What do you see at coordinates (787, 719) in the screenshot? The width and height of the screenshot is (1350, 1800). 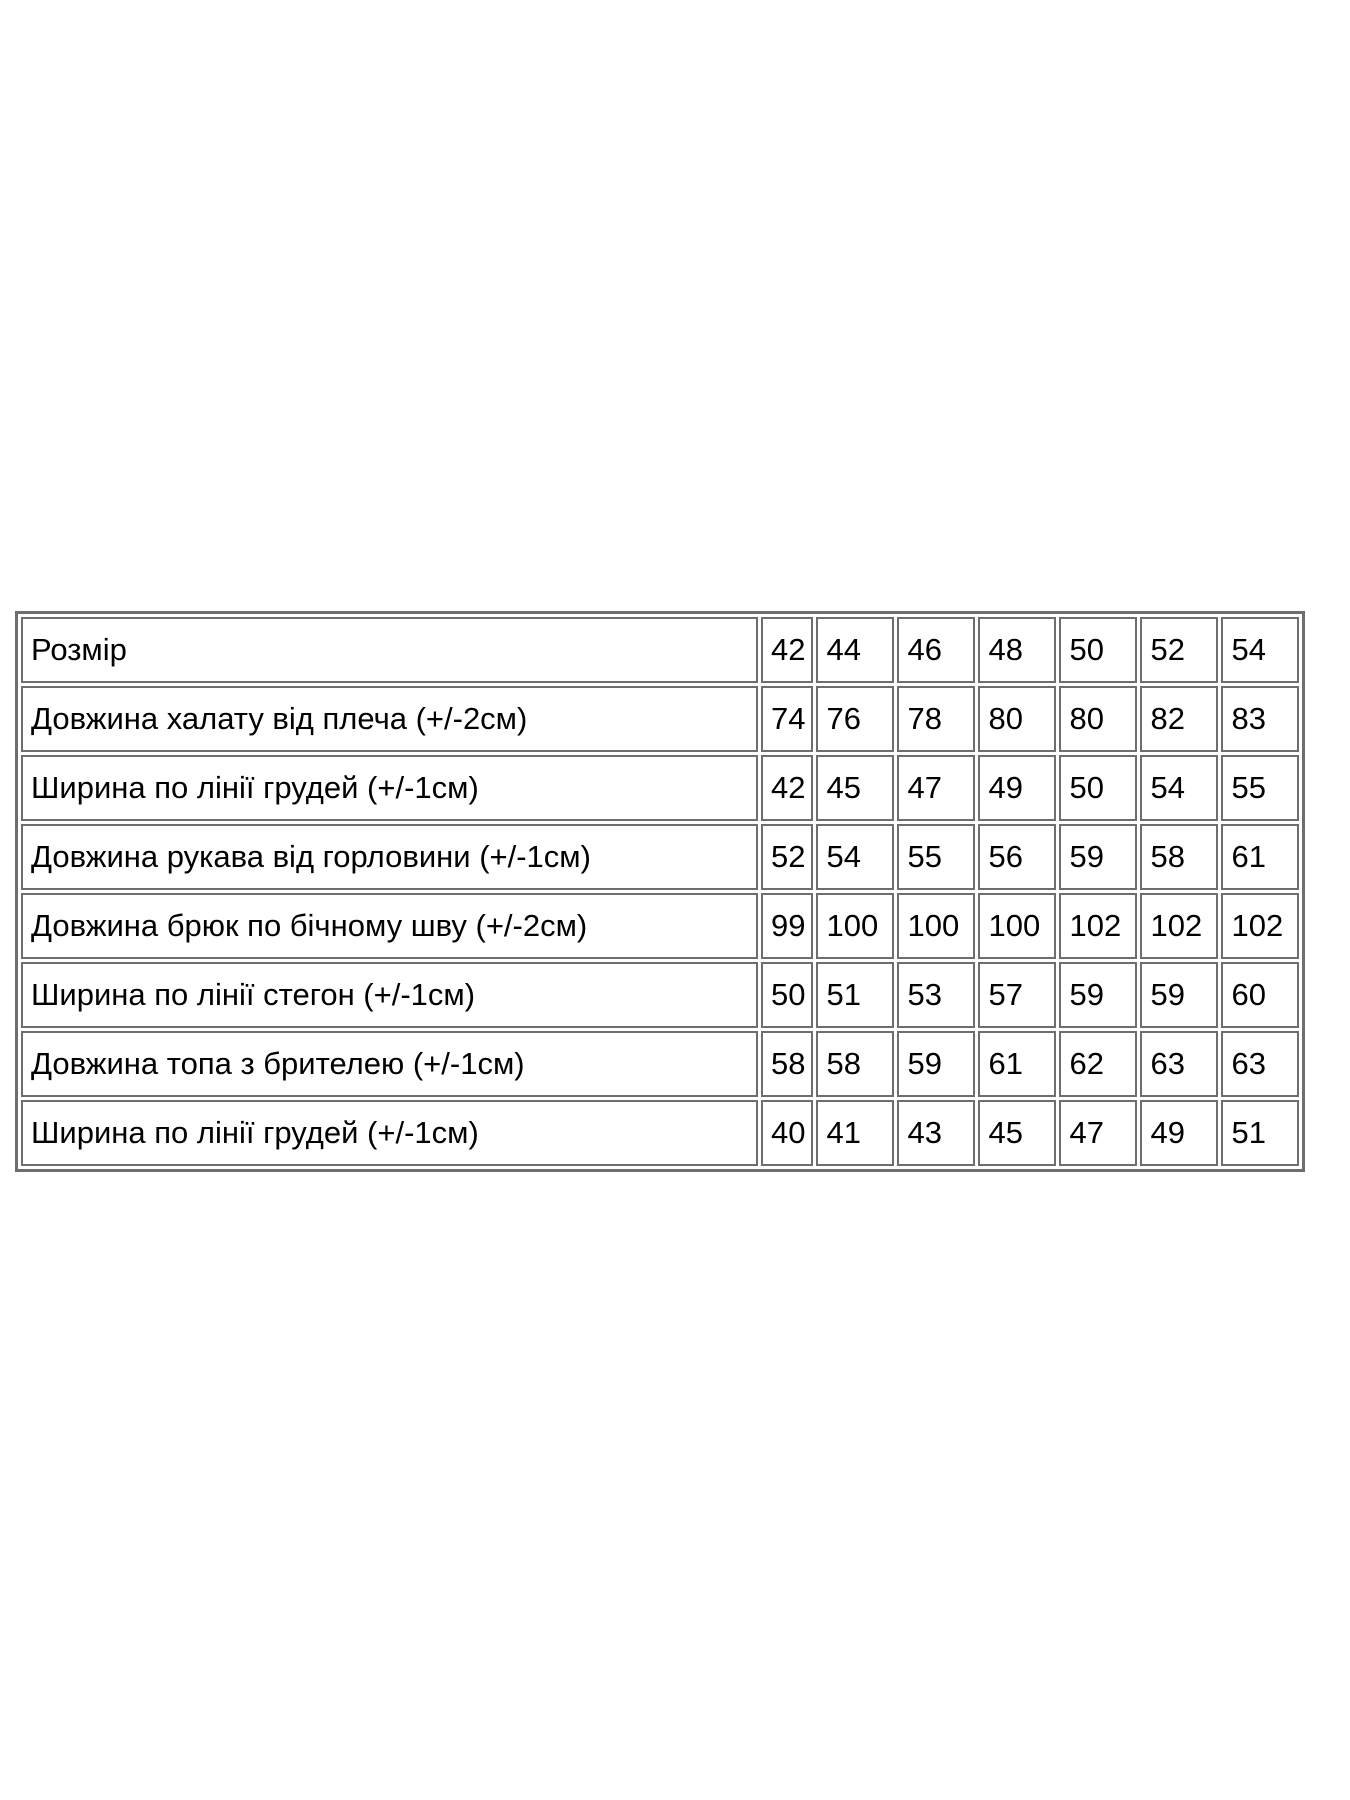 I see `value-cell: 74` at bounding box center [787, 719].